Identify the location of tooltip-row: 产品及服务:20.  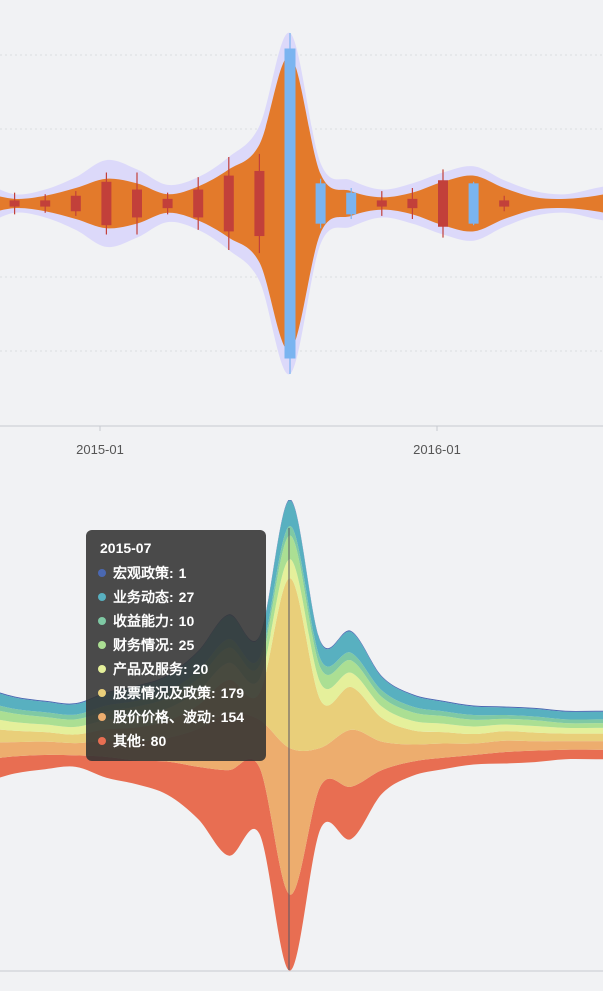
(175, 669).